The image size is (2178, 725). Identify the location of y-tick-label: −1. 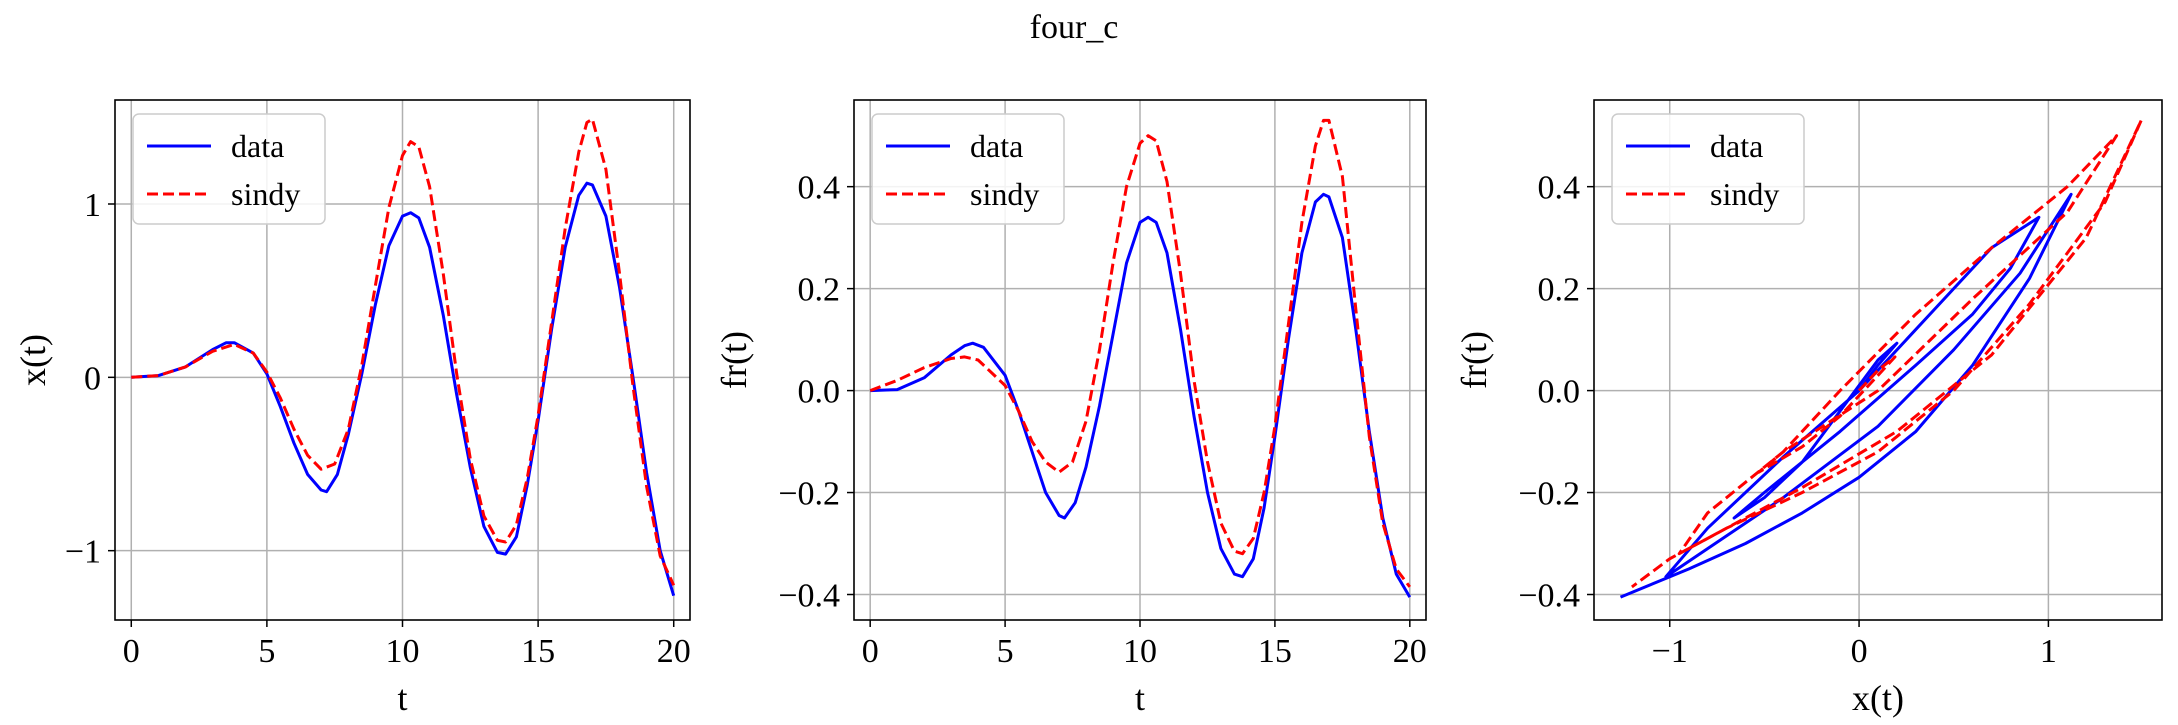
(83, 552).